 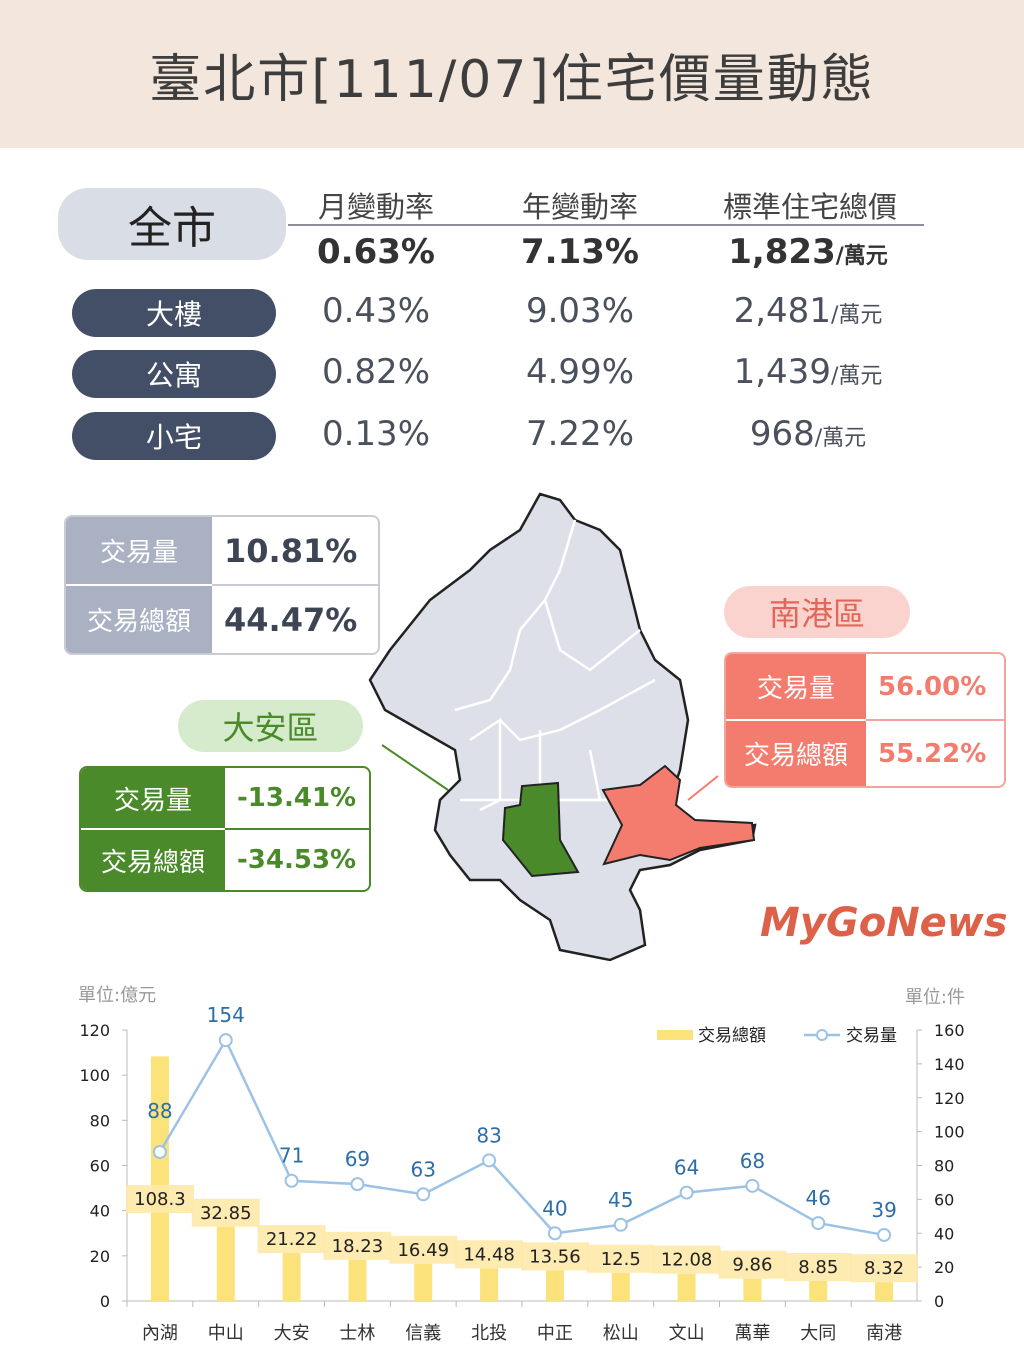 I want to click on daan-box: 交易量 -13.41% 交易總額 -34.53%, so click(x=225, y=829).